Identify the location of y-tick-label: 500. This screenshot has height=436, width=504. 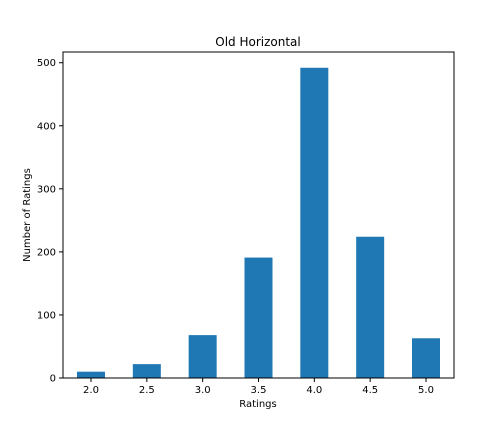
(46, 63).